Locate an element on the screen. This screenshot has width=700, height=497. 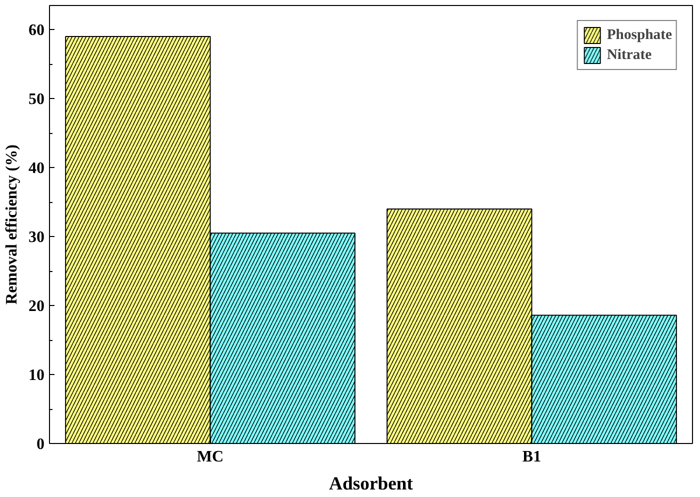
legend-label: Phosphate is located at coordinates (639, 35).